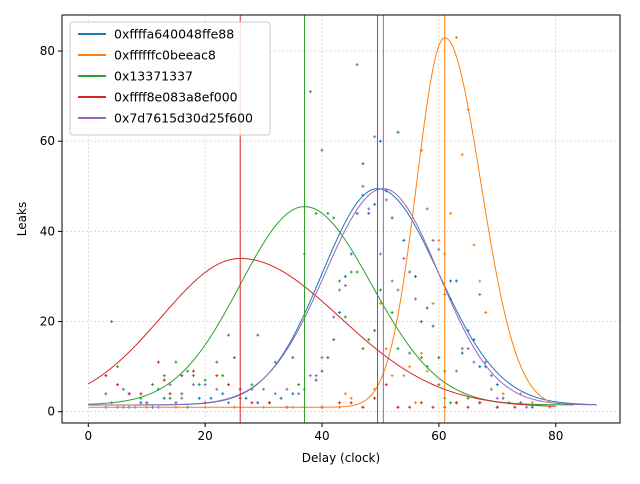  What do you see at coordinates (438, 436) in the screenshot?
I see `x-tick-label: 60` at bounding box center [438, 436].